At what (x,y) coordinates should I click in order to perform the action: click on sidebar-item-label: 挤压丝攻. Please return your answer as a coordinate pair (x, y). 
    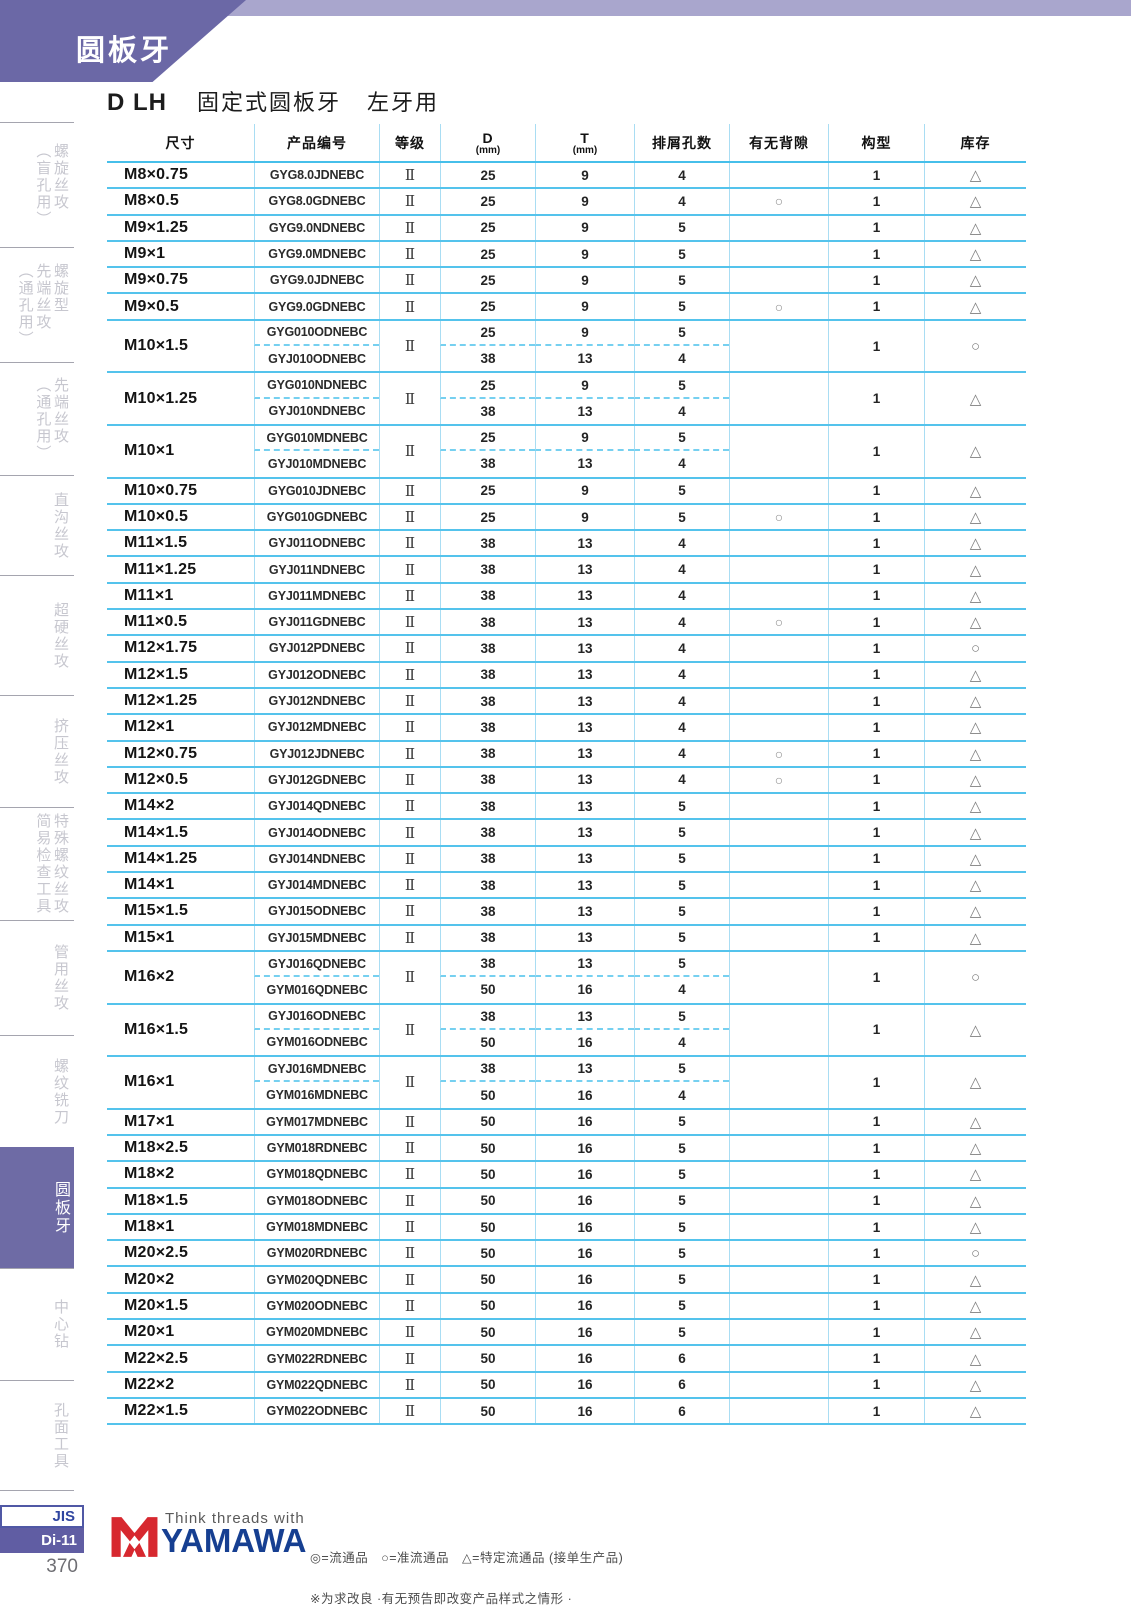
    Looking at the image, I should click on (60, 751).